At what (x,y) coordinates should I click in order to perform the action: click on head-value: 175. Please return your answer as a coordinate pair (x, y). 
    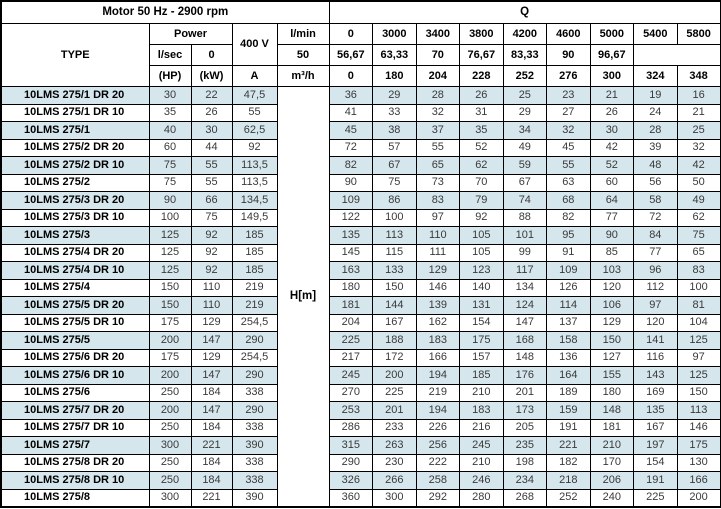
    Looking at the image, I should click on (698, 445).